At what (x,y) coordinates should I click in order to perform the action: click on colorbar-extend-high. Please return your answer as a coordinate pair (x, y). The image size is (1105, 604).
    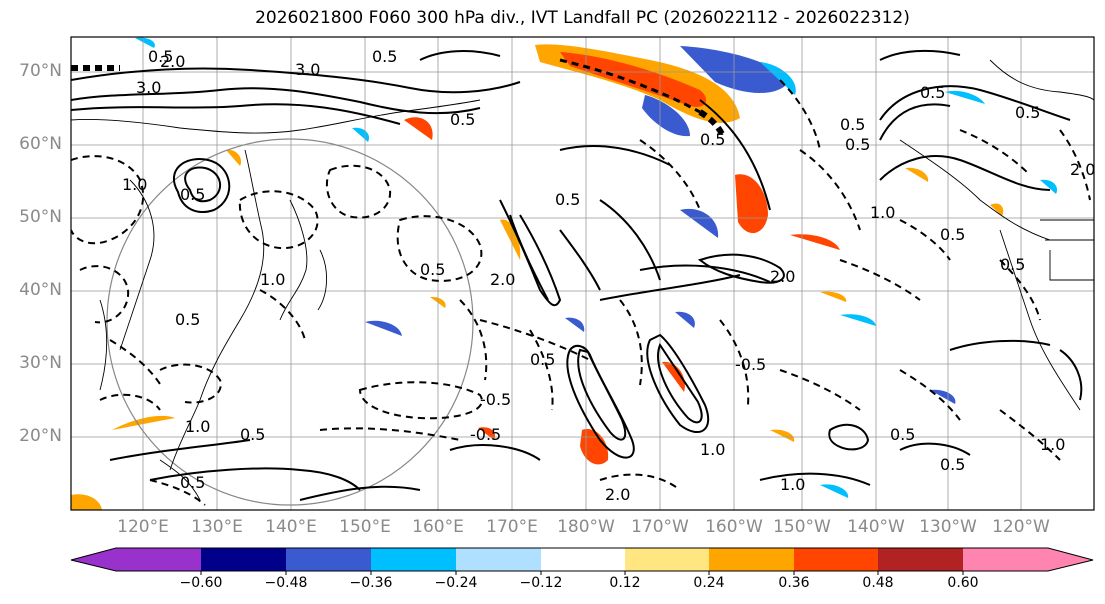
    Looking at the image, I should click on (1070, 559).